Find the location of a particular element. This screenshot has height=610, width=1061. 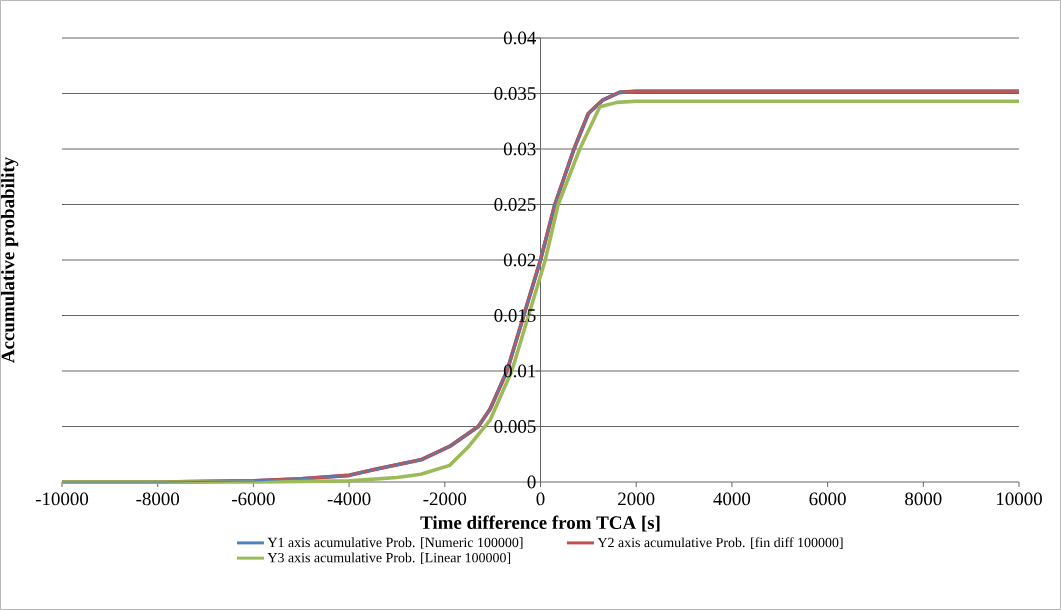

y-tick-label: 0.04 is located at coordinates (520, 38).